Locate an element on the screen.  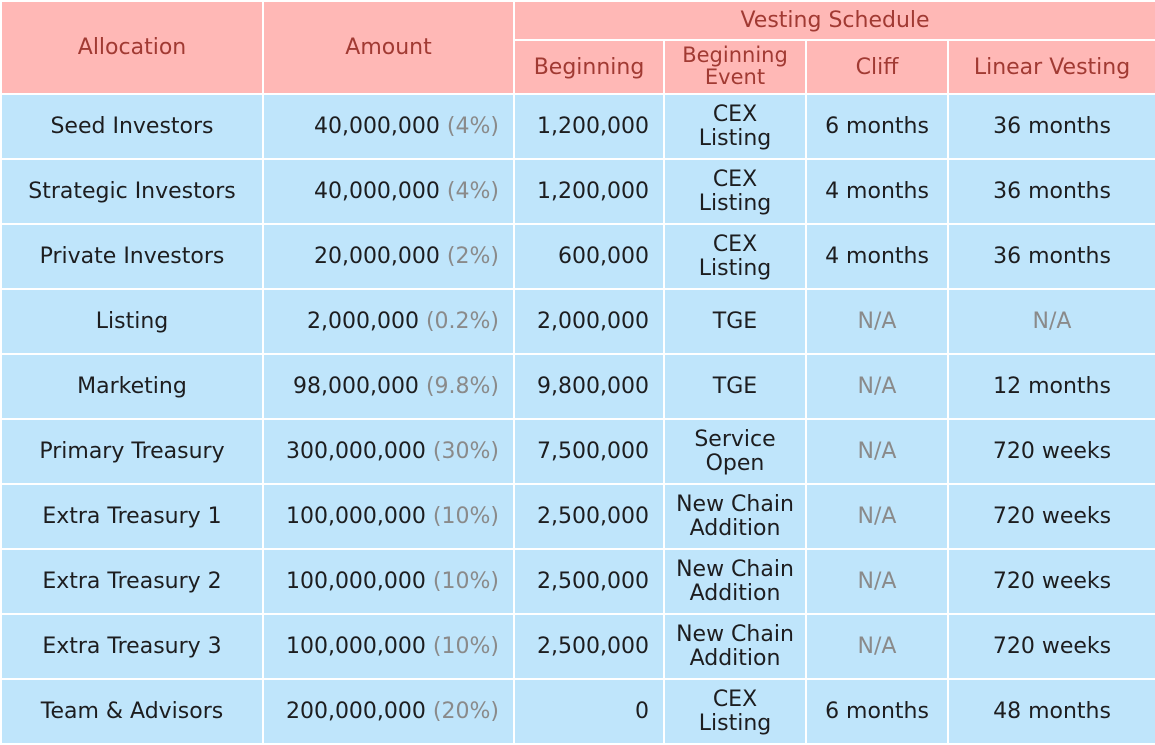
amount-value: 2,000,000 is located at coordinates (362, 321).